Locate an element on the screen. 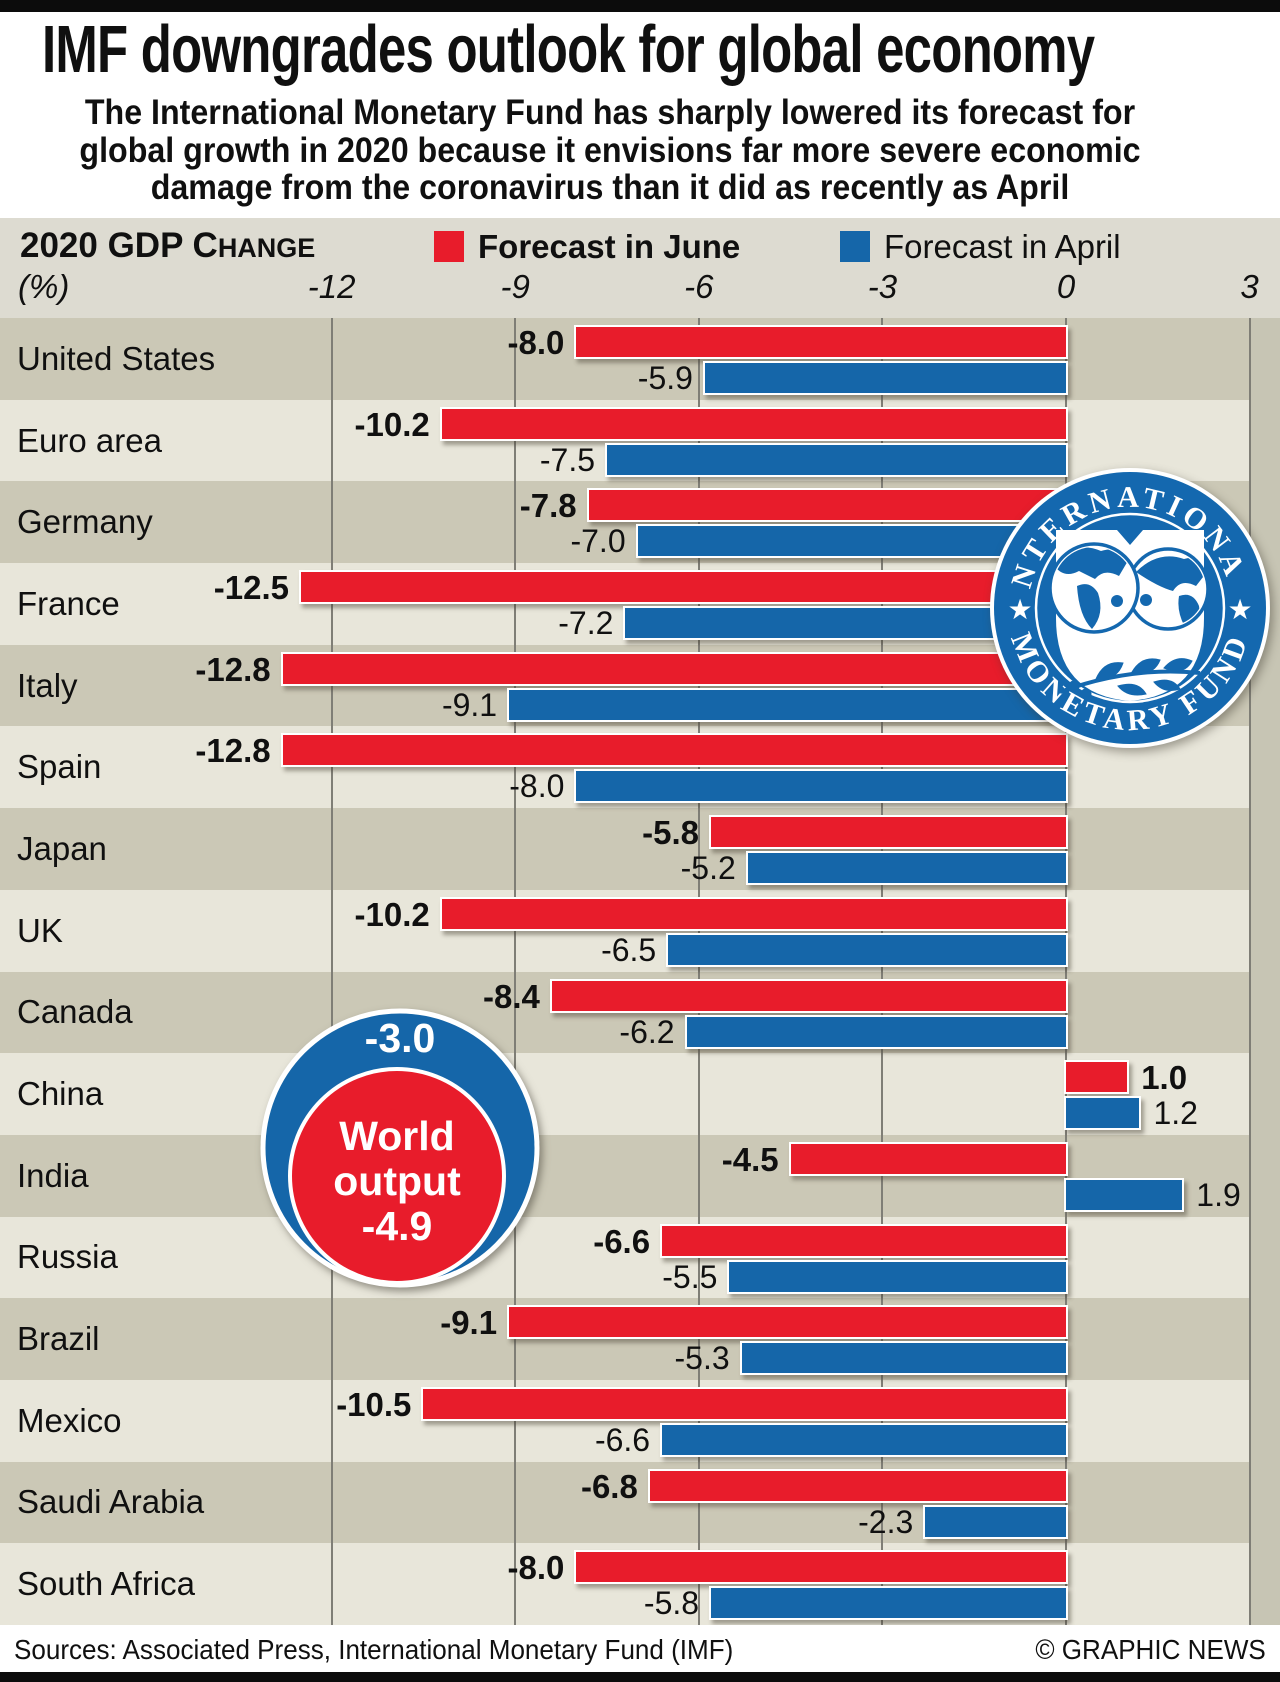 The height and width of the screenshot is (1682, 1280). category-label: Mexico is located at coordinates (69, 1420).